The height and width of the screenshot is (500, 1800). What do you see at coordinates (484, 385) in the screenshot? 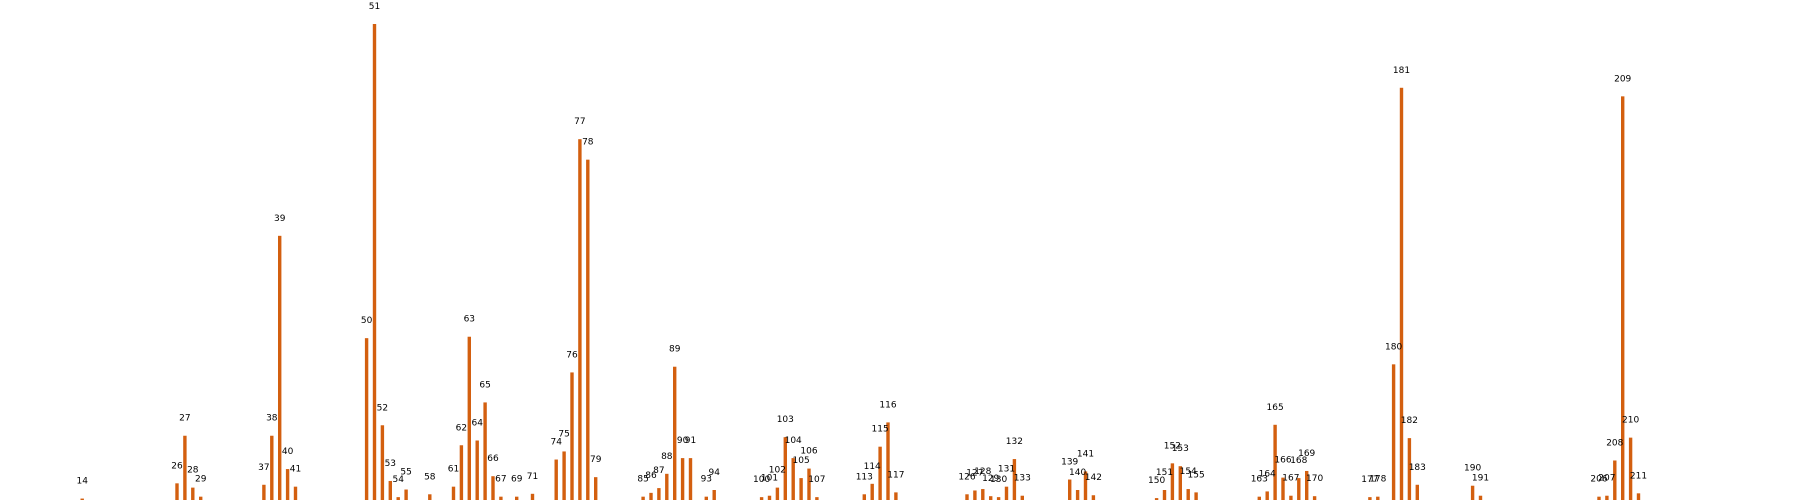
I see `bar-data-label: 65` at bounding box center [484, 385].